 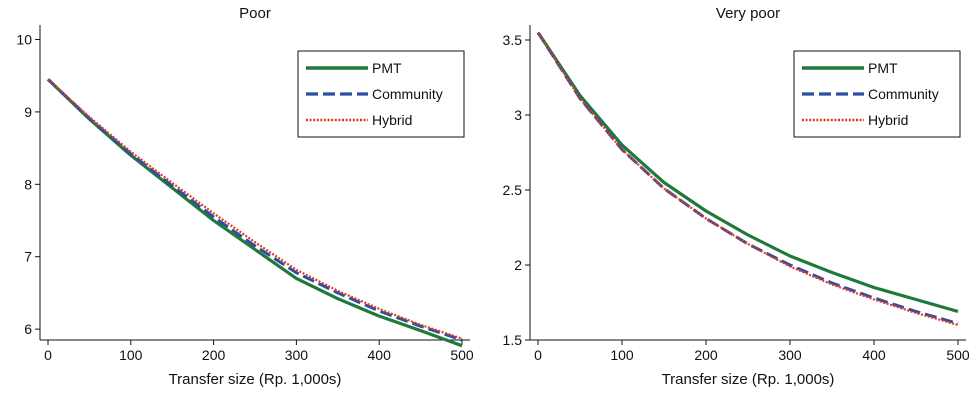 What do you see at coordinates (513, 190) in the screenshot?
I see `y-tick-label: 2.5` at bounding box center [513, 190].